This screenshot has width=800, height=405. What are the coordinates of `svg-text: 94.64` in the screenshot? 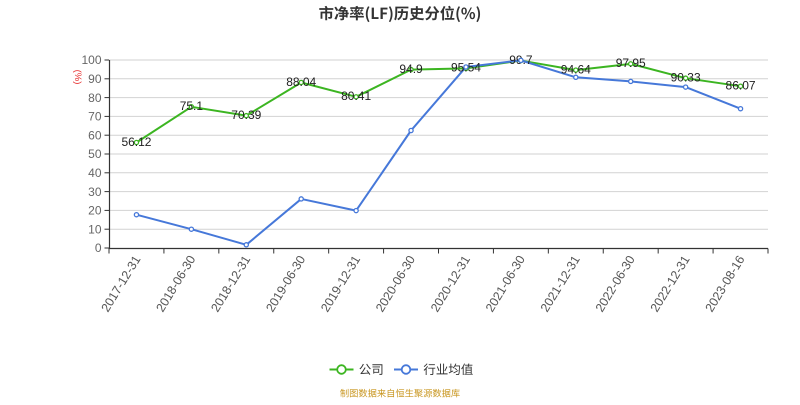 It's located at (576, 69).